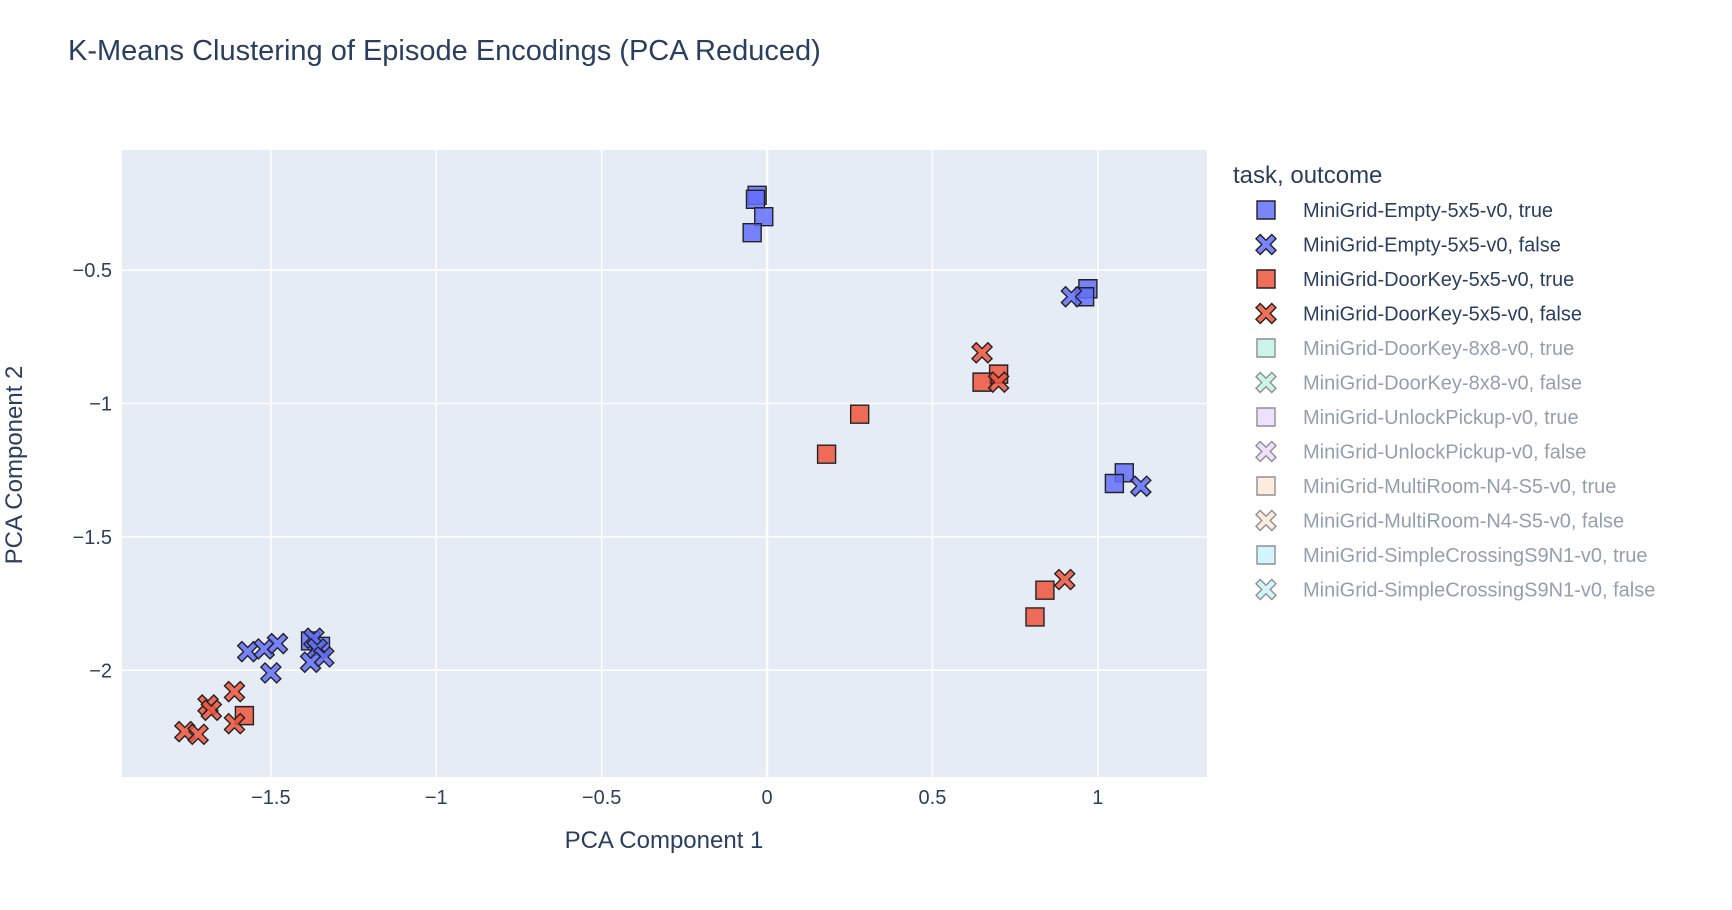  What do you see at coordinates (1442, 315) in the screenshot?
I see `legend-label: MiniGrid-DoorKey-5x5-v0, false` at bounding box center [1442, 315].